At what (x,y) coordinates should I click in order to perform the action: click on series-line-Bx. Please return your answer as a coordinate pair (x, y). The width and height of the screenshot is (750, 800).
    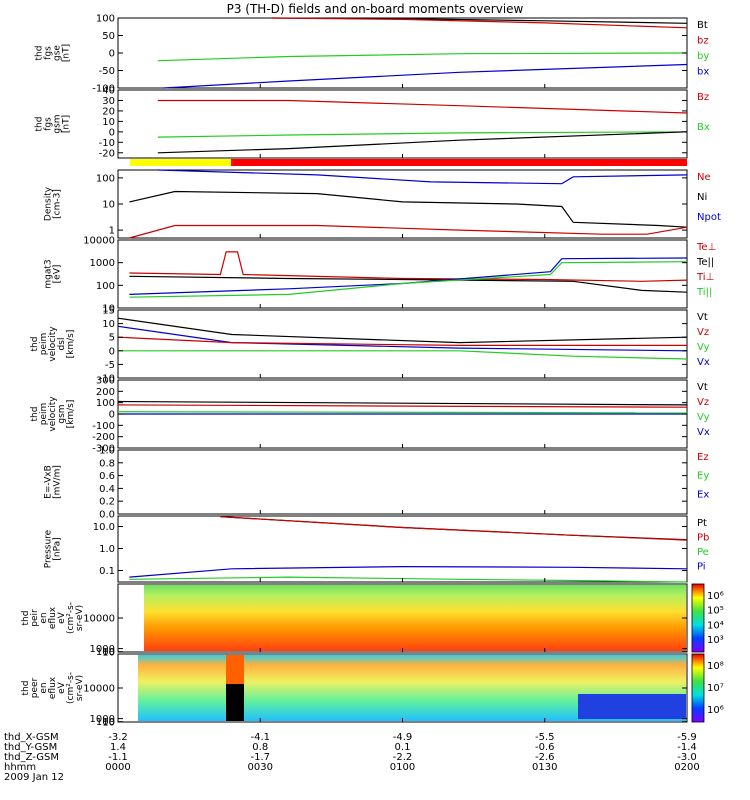
    Looking at the image, I should click on (422, 134).